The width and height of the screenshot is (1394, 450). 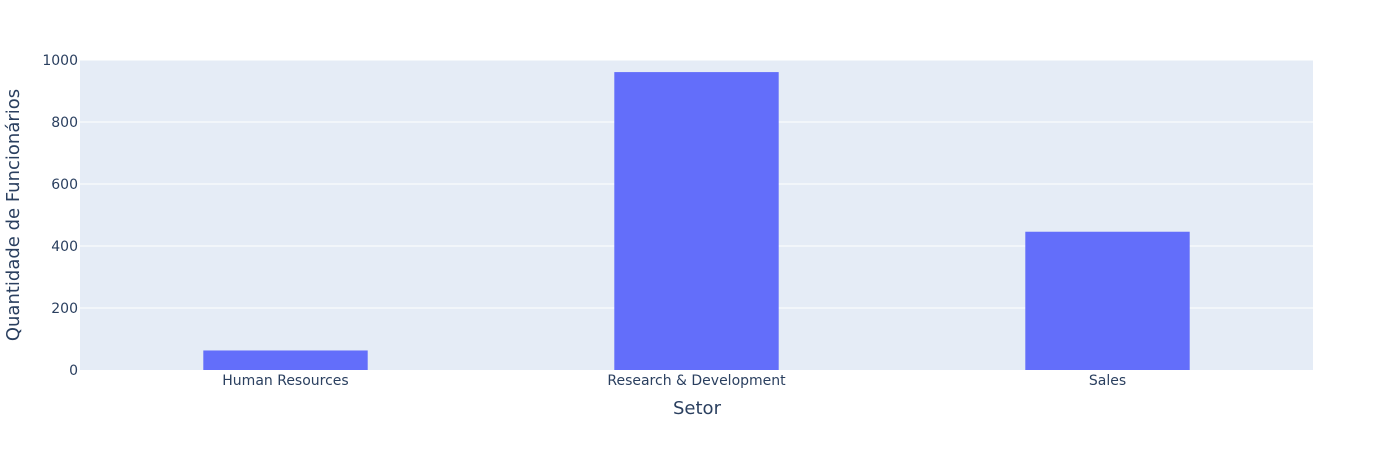 What do you see at coordinates (60, 216) in the screenshot?
I see `y-tick-labels: 0 200 400 600 800 1000` at bounding box center [60, 216].